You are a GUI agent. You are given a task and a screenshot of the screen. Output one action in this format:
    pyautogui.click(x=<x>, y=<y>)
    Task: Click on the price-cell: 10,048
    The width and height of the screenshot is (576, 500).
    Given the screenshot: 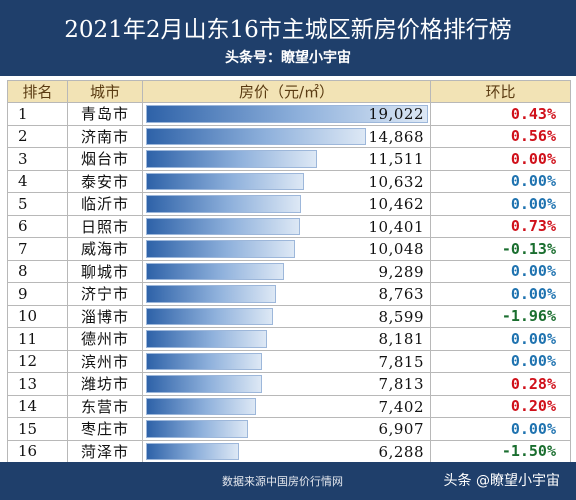 What is the action you would take?
    pyautogui.click(x=286, y=249)
    